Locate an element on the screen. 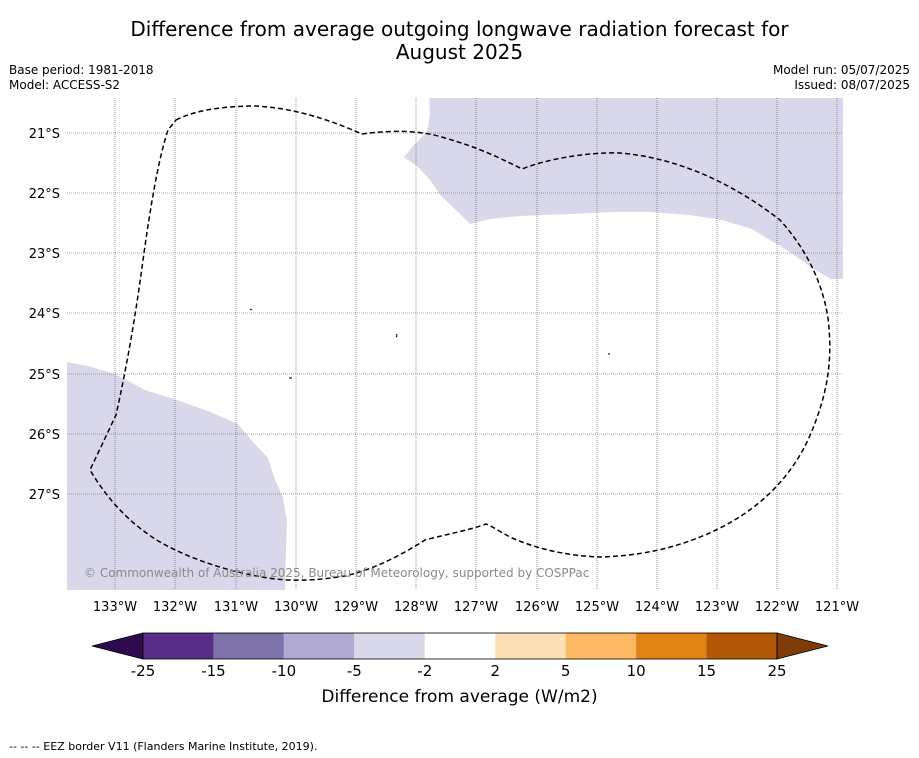  latitude-labels: 21°S 22°S 23°S 24°S 25°S 26°S 27°S is located at coordinates (44, 315).